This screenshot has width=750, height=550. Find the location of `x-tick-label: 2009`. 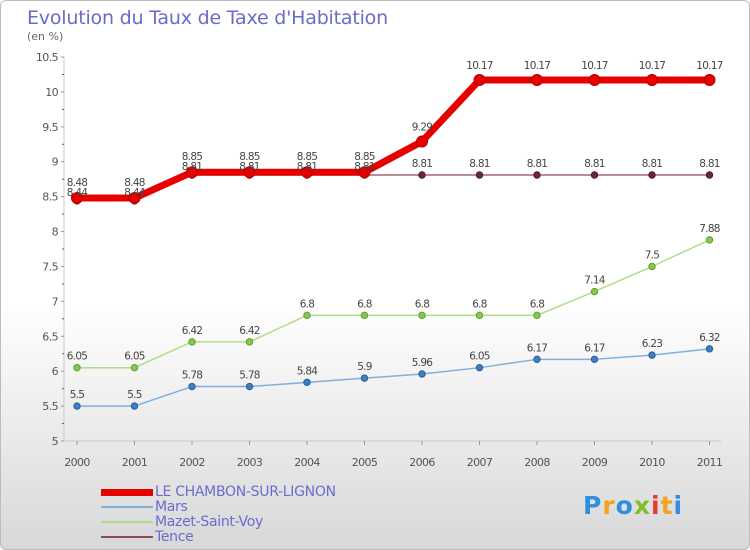

x-tick-label: 2009 is located at coordinates (595, 462).